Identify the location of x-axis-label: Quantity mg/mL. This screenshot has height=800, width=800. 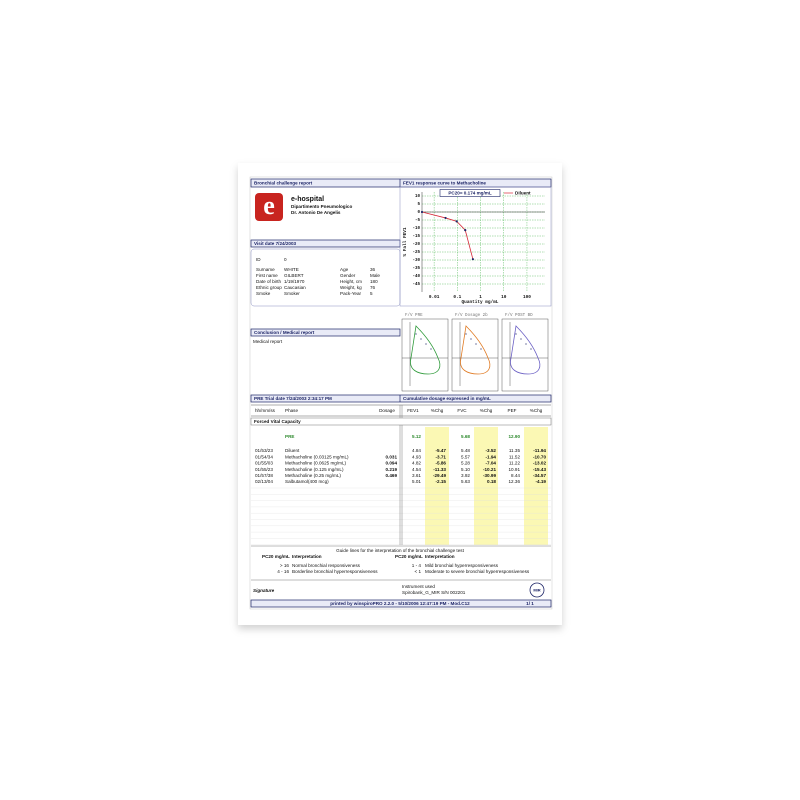
(480, 302).